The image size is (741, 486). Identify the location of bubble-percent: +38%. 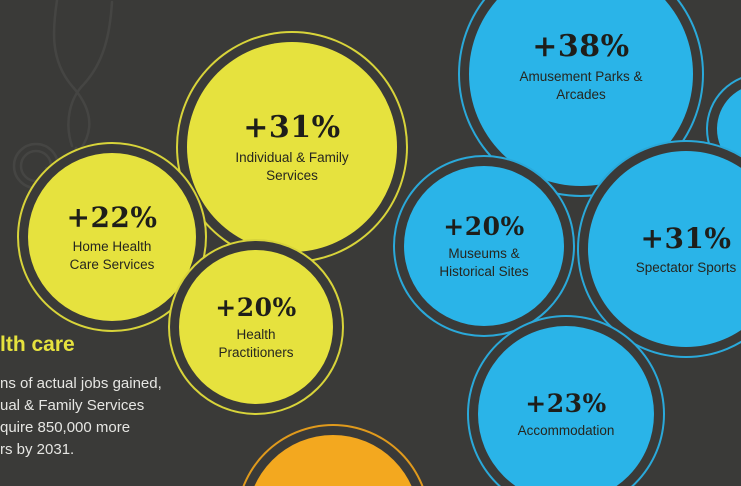
(581, 46).